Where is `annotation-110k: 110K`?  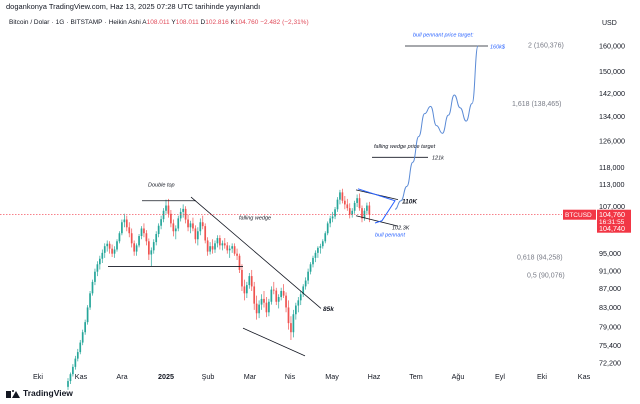
annotation-110k: 110K is located at coordinates (410, 201).